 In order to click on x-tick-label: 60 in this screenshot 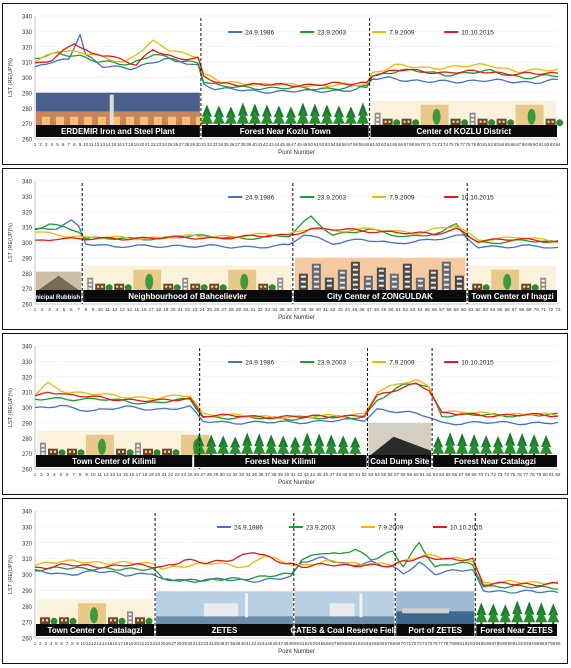, I will do `click(367, 144)`.